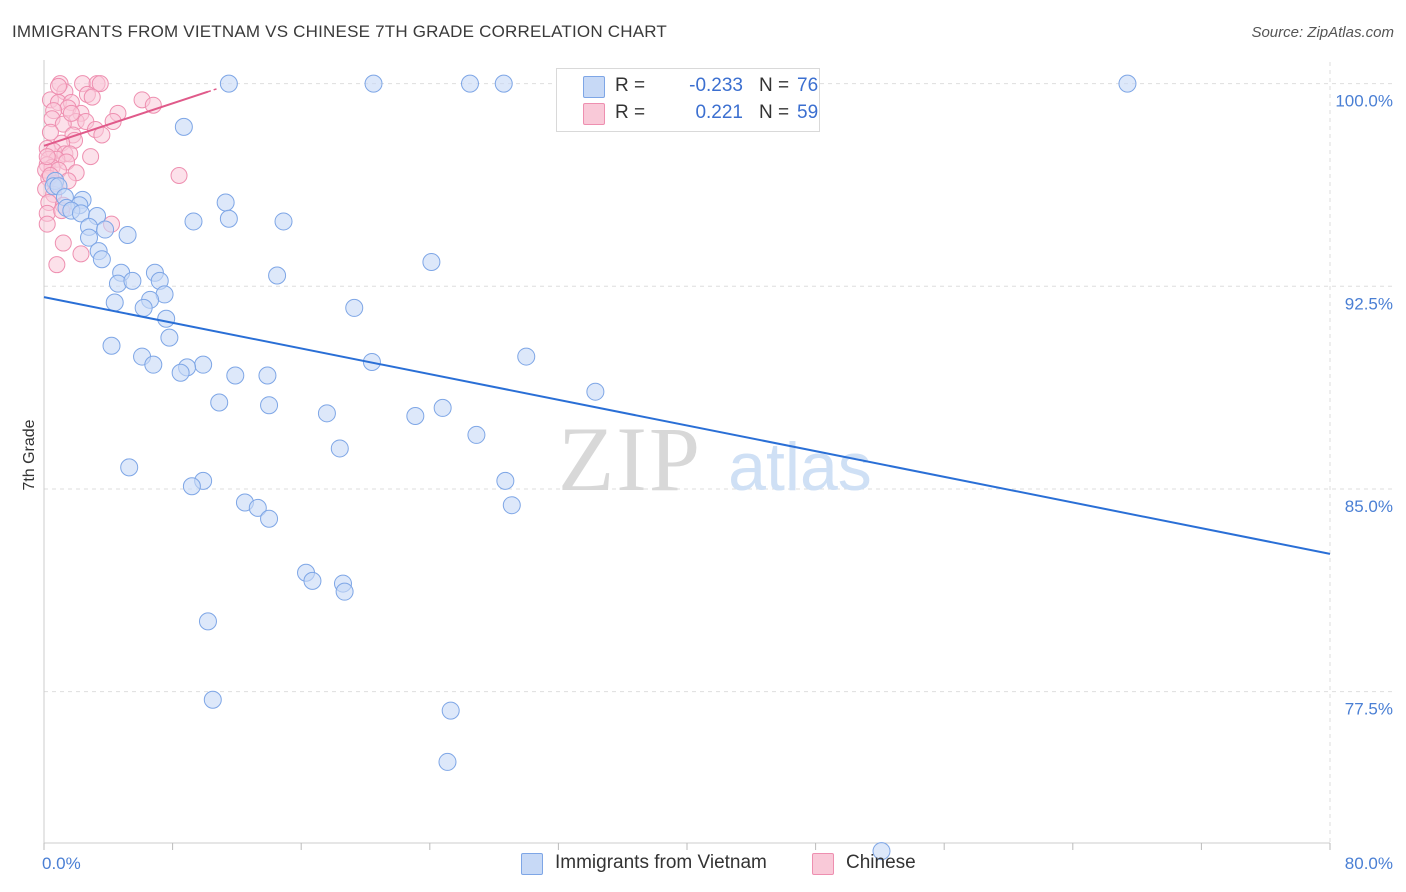 The image size is (1406, 892). Describe the element at coordinates (29, 454) in the screenshot. I see `y-axis-label: 7th Grade` at that location.